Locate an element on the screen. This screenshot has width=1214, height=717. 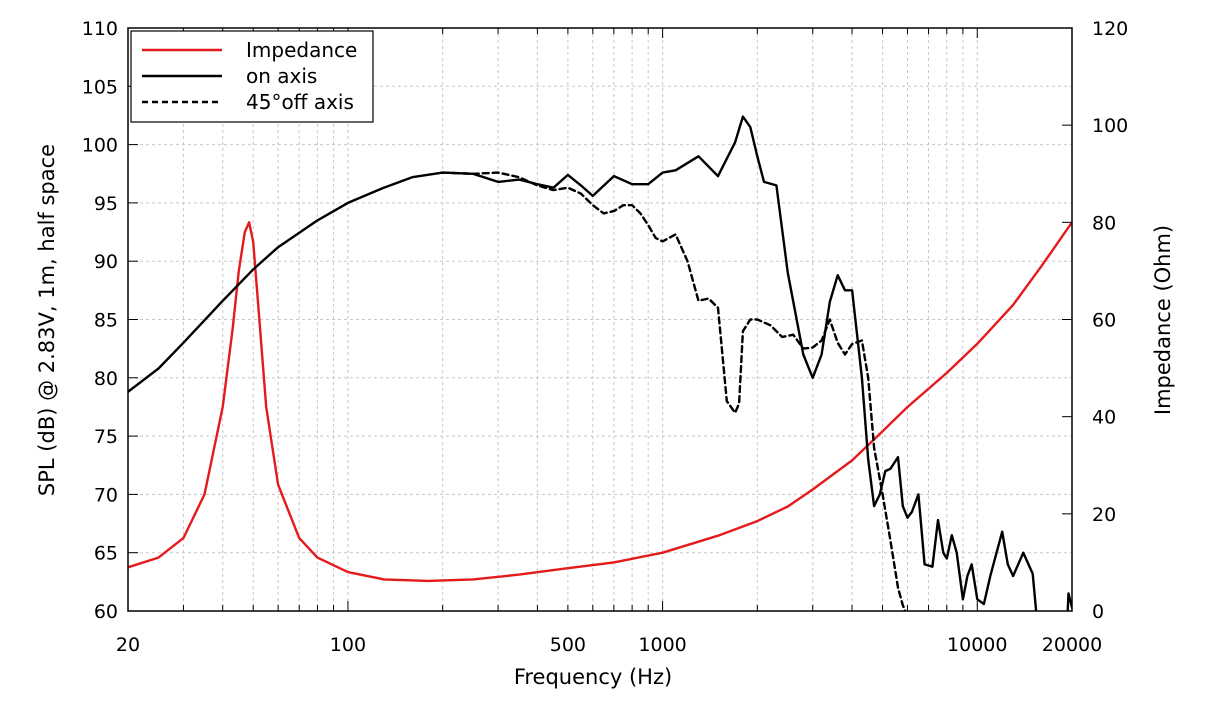
x-tick-label: 20 is located at coordinates (128, 645).